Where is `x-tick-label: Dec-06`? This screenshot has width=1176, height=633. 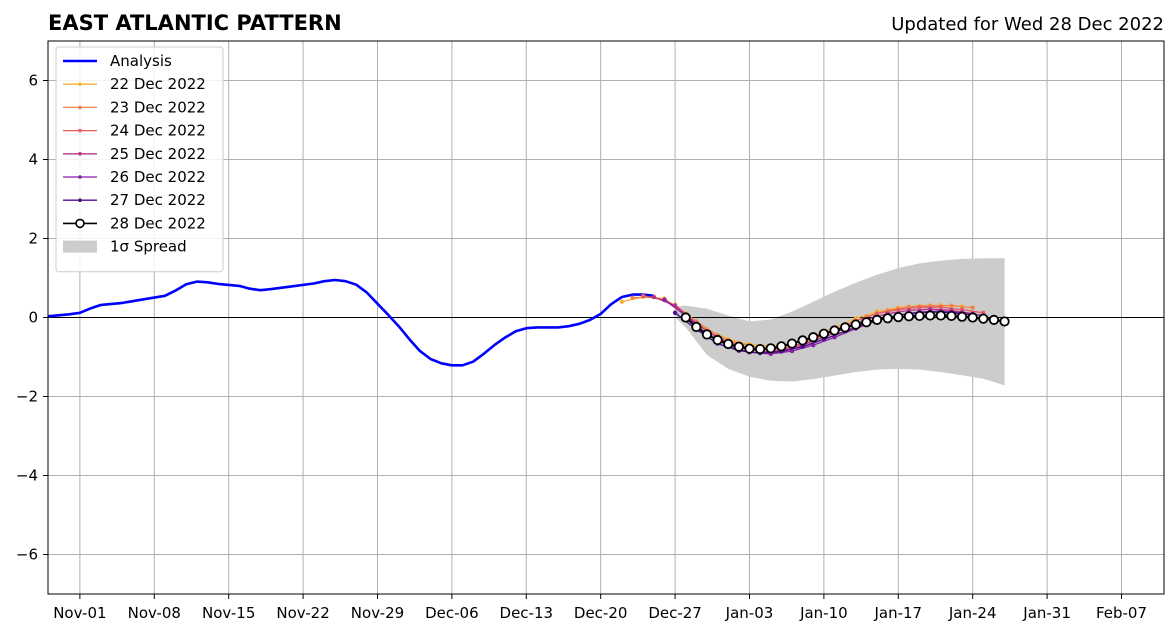 x-tick-label: Dec-06 is located at coordinates (452, 613).